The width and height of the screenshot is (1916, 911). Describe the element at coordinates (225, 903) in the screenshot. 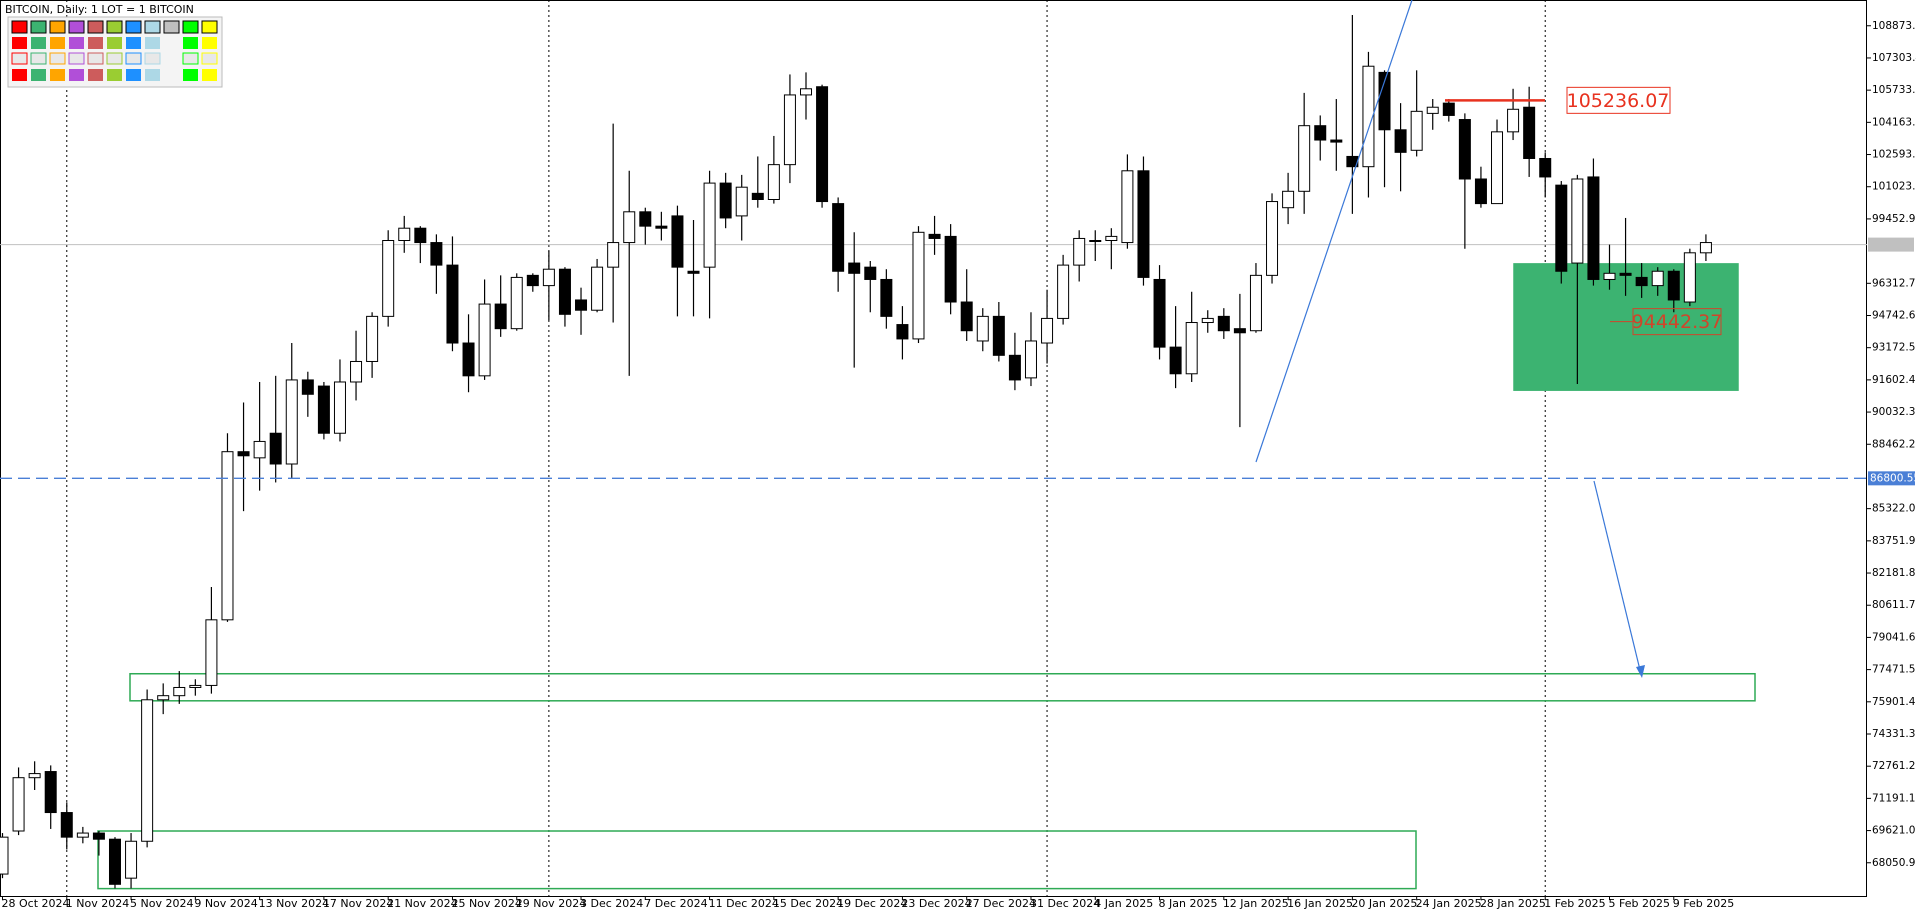

I see `x-tick-label: 9 Nov 2024` at that location.